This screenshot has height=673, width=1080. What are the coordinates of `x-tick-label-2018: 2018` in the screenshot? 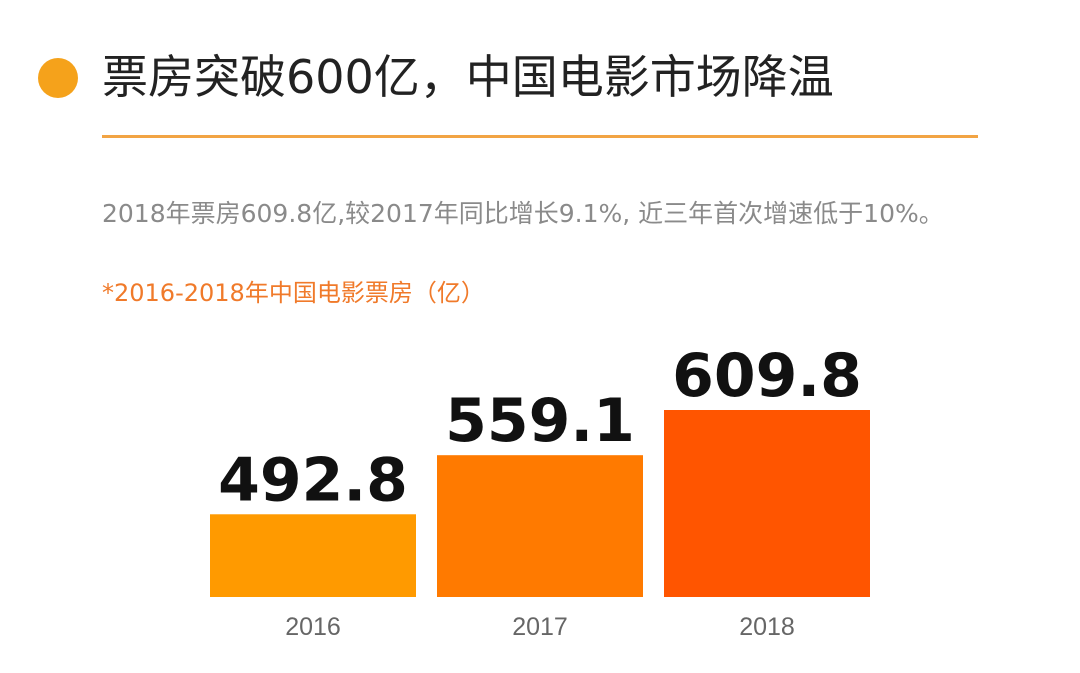 It's located at (767, 627).